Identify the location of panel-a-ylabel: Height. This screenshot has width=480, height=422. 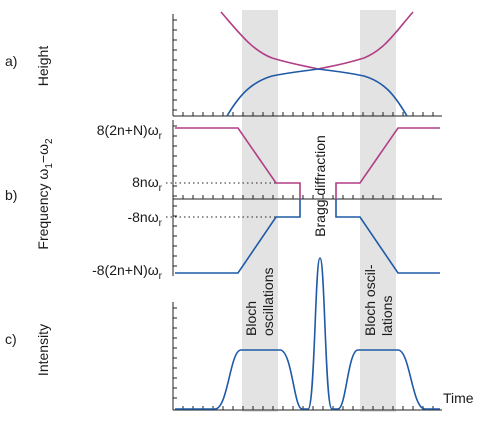
(43, 66).